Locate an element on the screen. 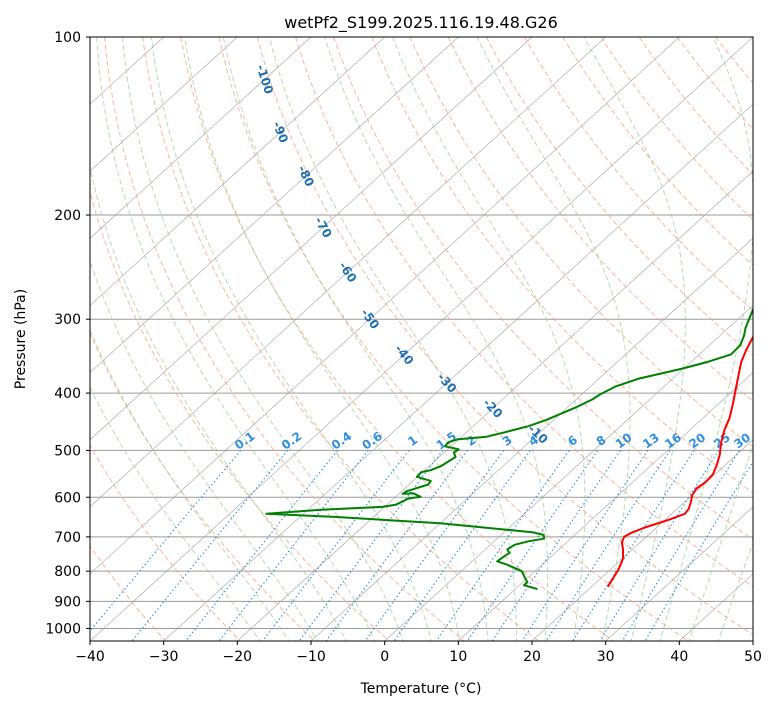 The height and width of the screenshot is (708, 775). x-tick-label: 50 is located at coordinates (753, 657).